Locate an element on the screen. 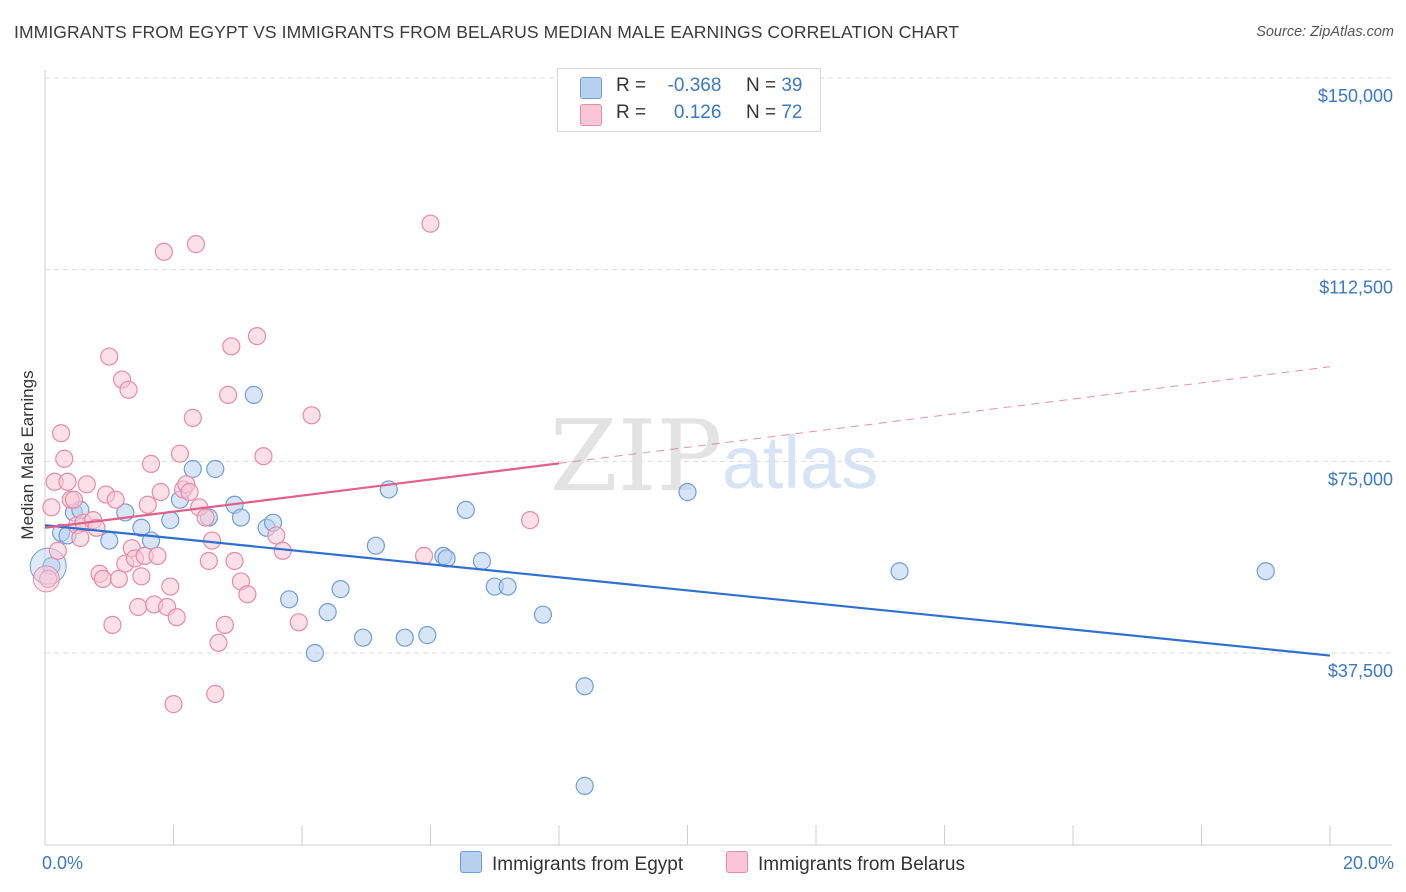  y-axis-label: Median Male Earnings is located at coordinates (27, 454).